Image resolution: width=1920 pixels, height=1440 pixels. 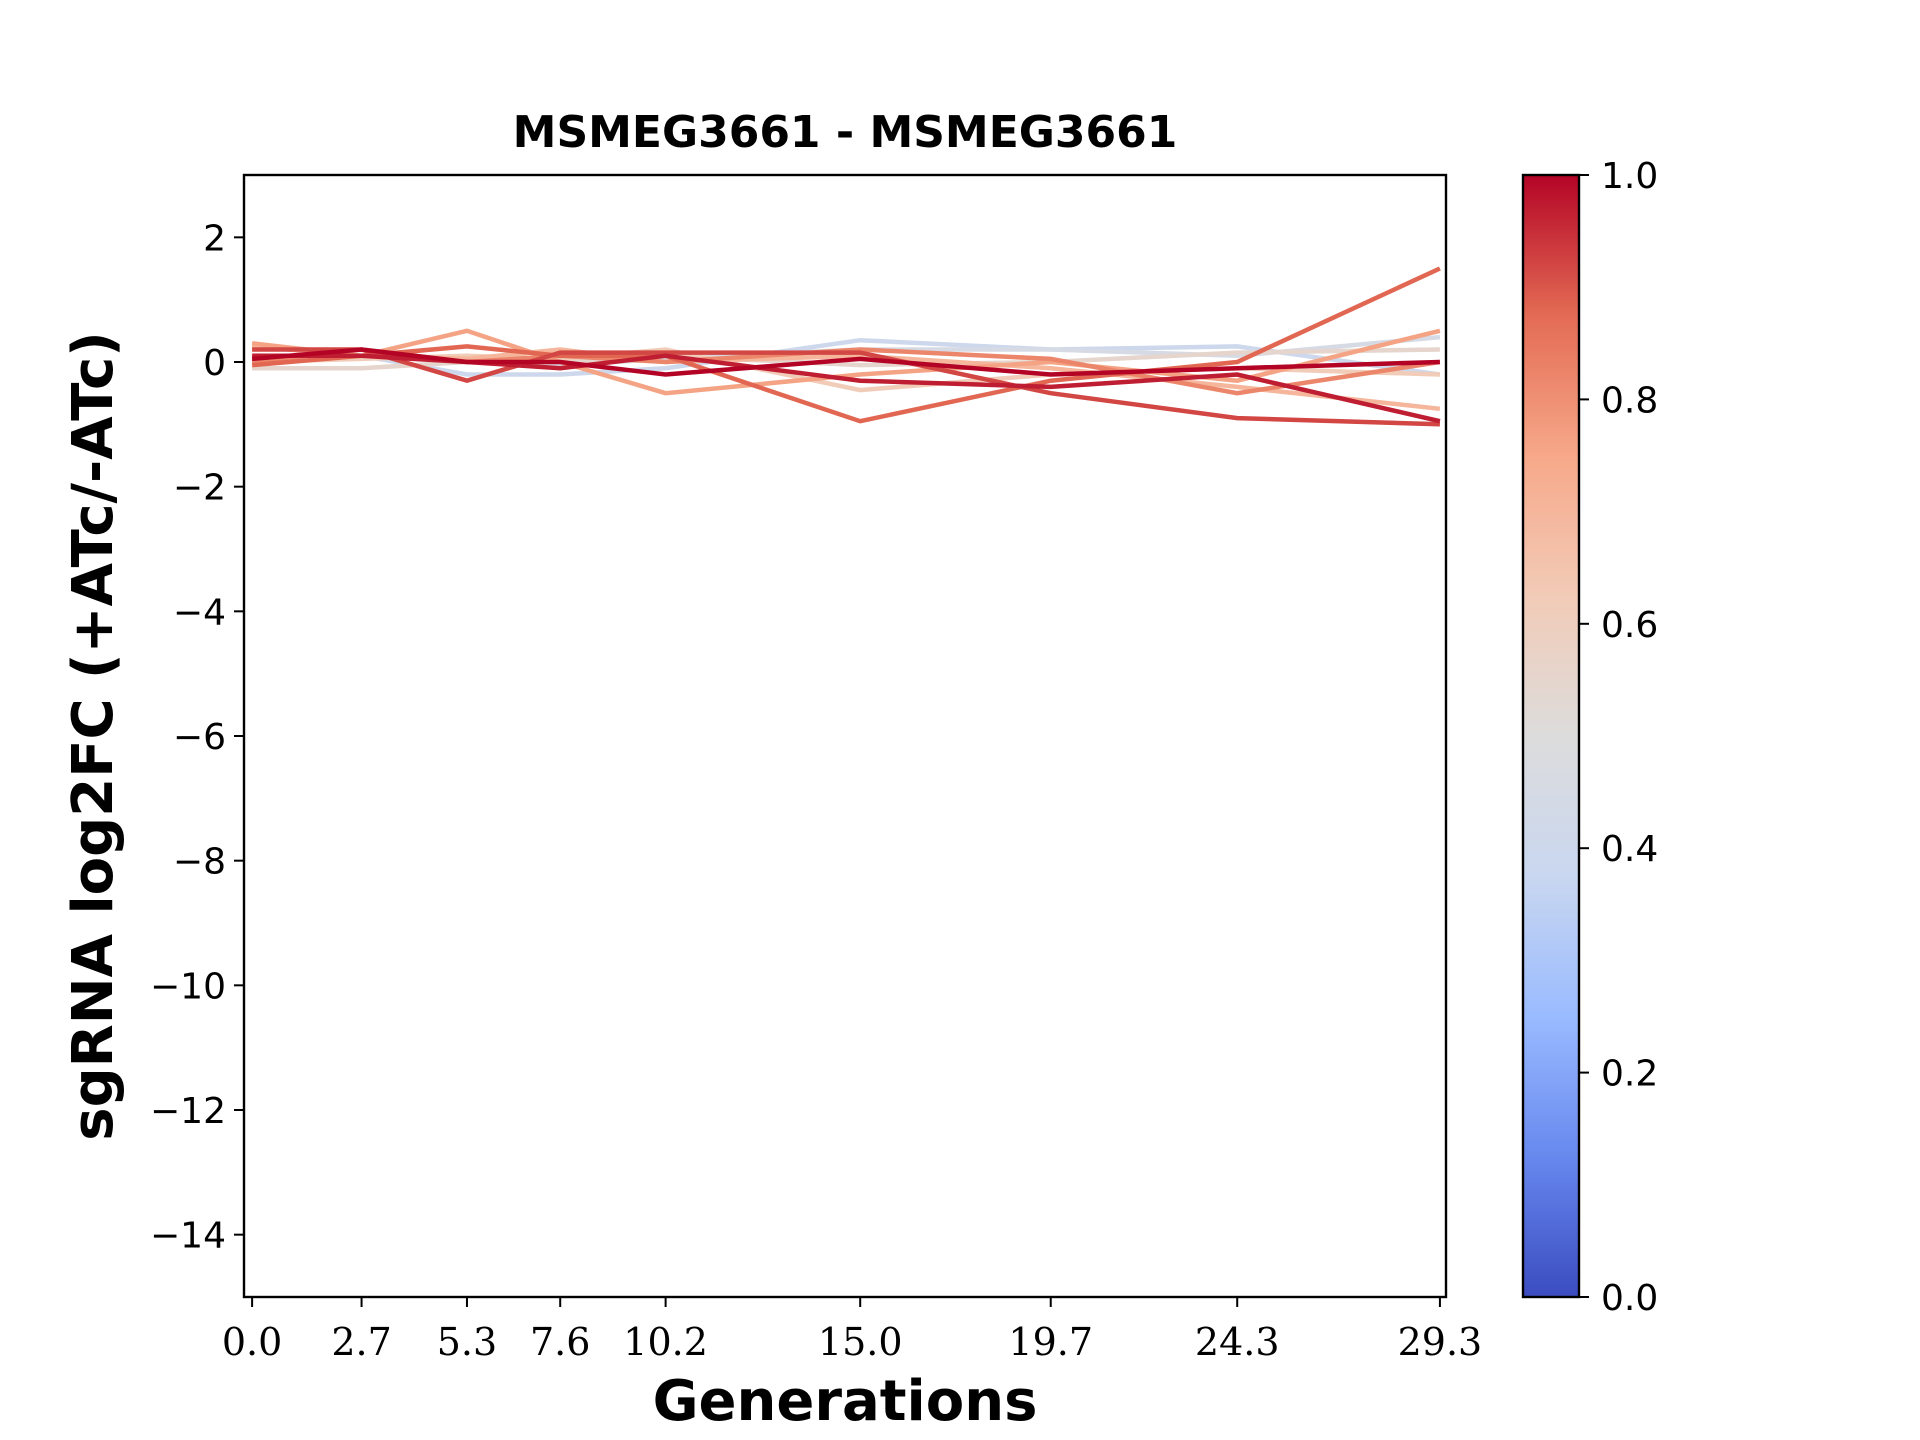 What do you see at coordinates (93, 736) in the screenshot?
I see `y-axis-label: sgRNA log2FC (+ATc/-ATc)` at bounding box center [93, 736].